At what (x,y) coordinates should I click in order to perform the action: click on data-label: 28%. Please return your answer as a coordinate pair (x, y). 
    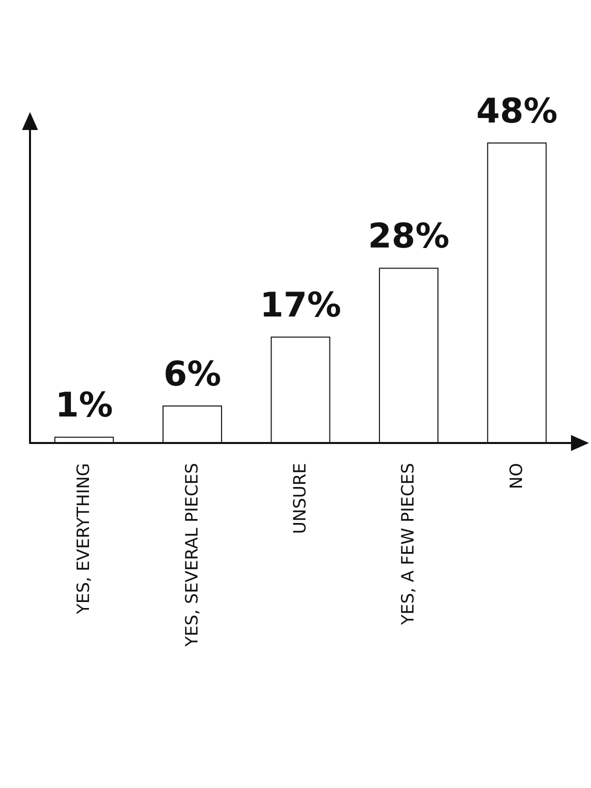
    Looking at the image, I should click on (409, 236).